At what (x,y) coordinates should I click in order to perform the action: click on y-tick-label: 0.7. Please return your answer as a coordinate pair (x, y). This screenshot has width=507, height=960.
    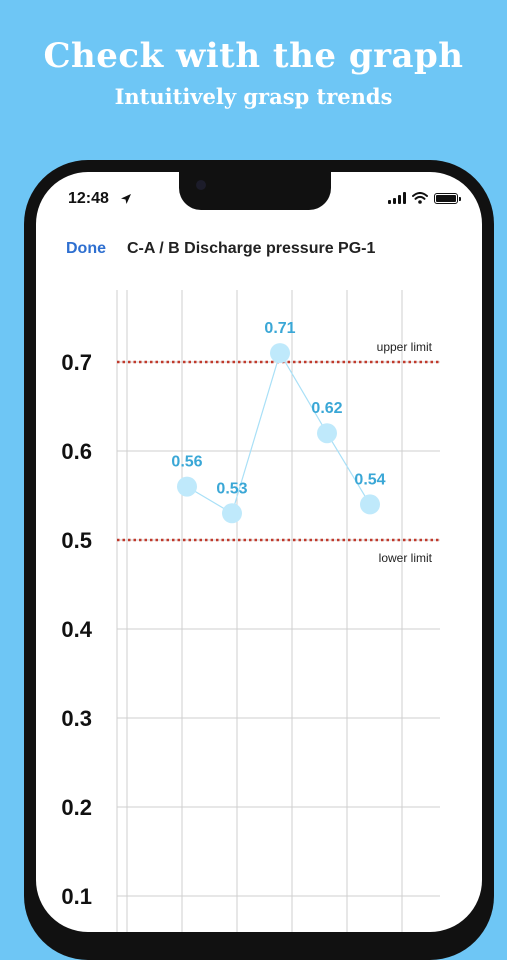
    Looking at the image, I should click on (76, 362).